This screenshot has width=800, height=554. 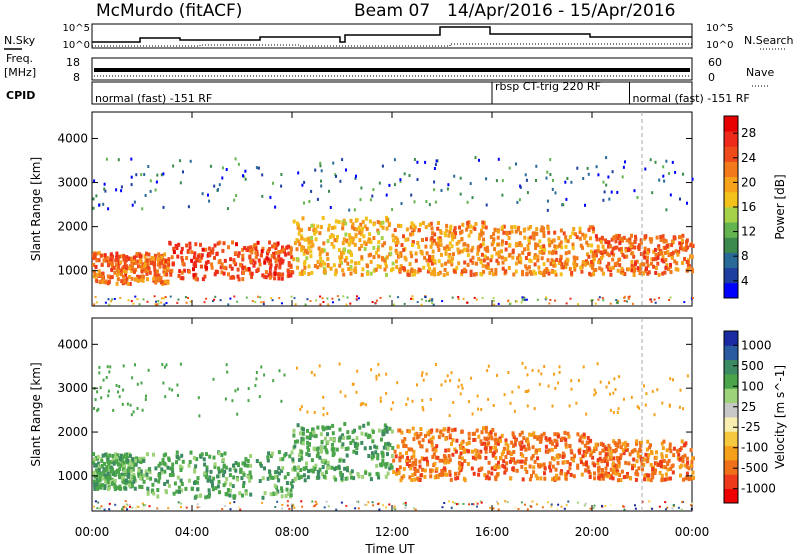 I want to click on y-tick-label: 4000, so click(x=72, y=344).